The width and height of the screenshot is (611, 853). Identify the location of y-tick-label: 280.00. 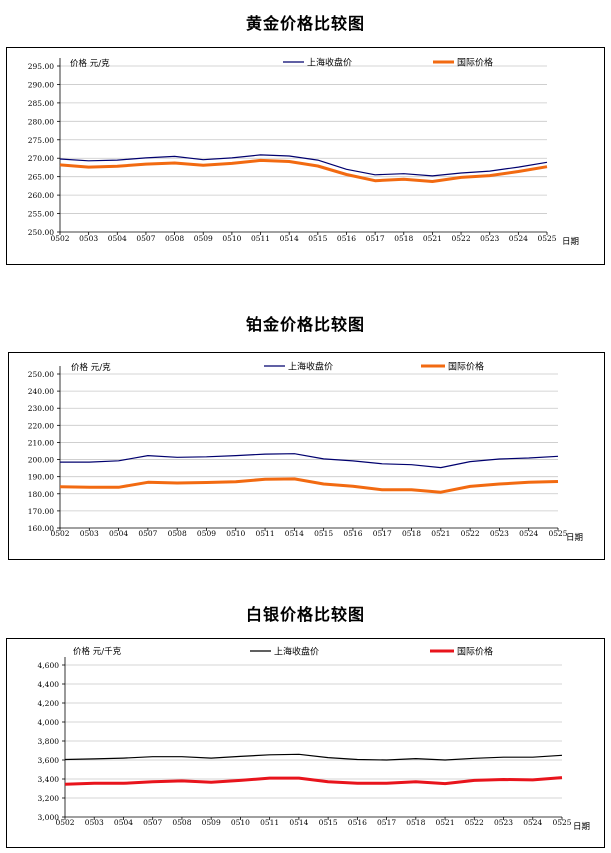
(41, 121).